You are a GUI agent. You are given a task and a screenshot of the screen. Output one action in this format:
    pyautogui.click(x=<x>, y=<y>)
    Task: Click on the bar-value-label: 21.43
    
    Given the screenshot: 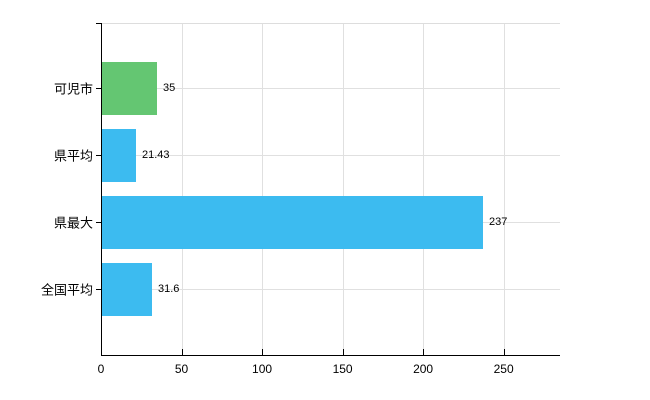 What is the action you would take?
    pyautogui.click(x=156, y=155)
    